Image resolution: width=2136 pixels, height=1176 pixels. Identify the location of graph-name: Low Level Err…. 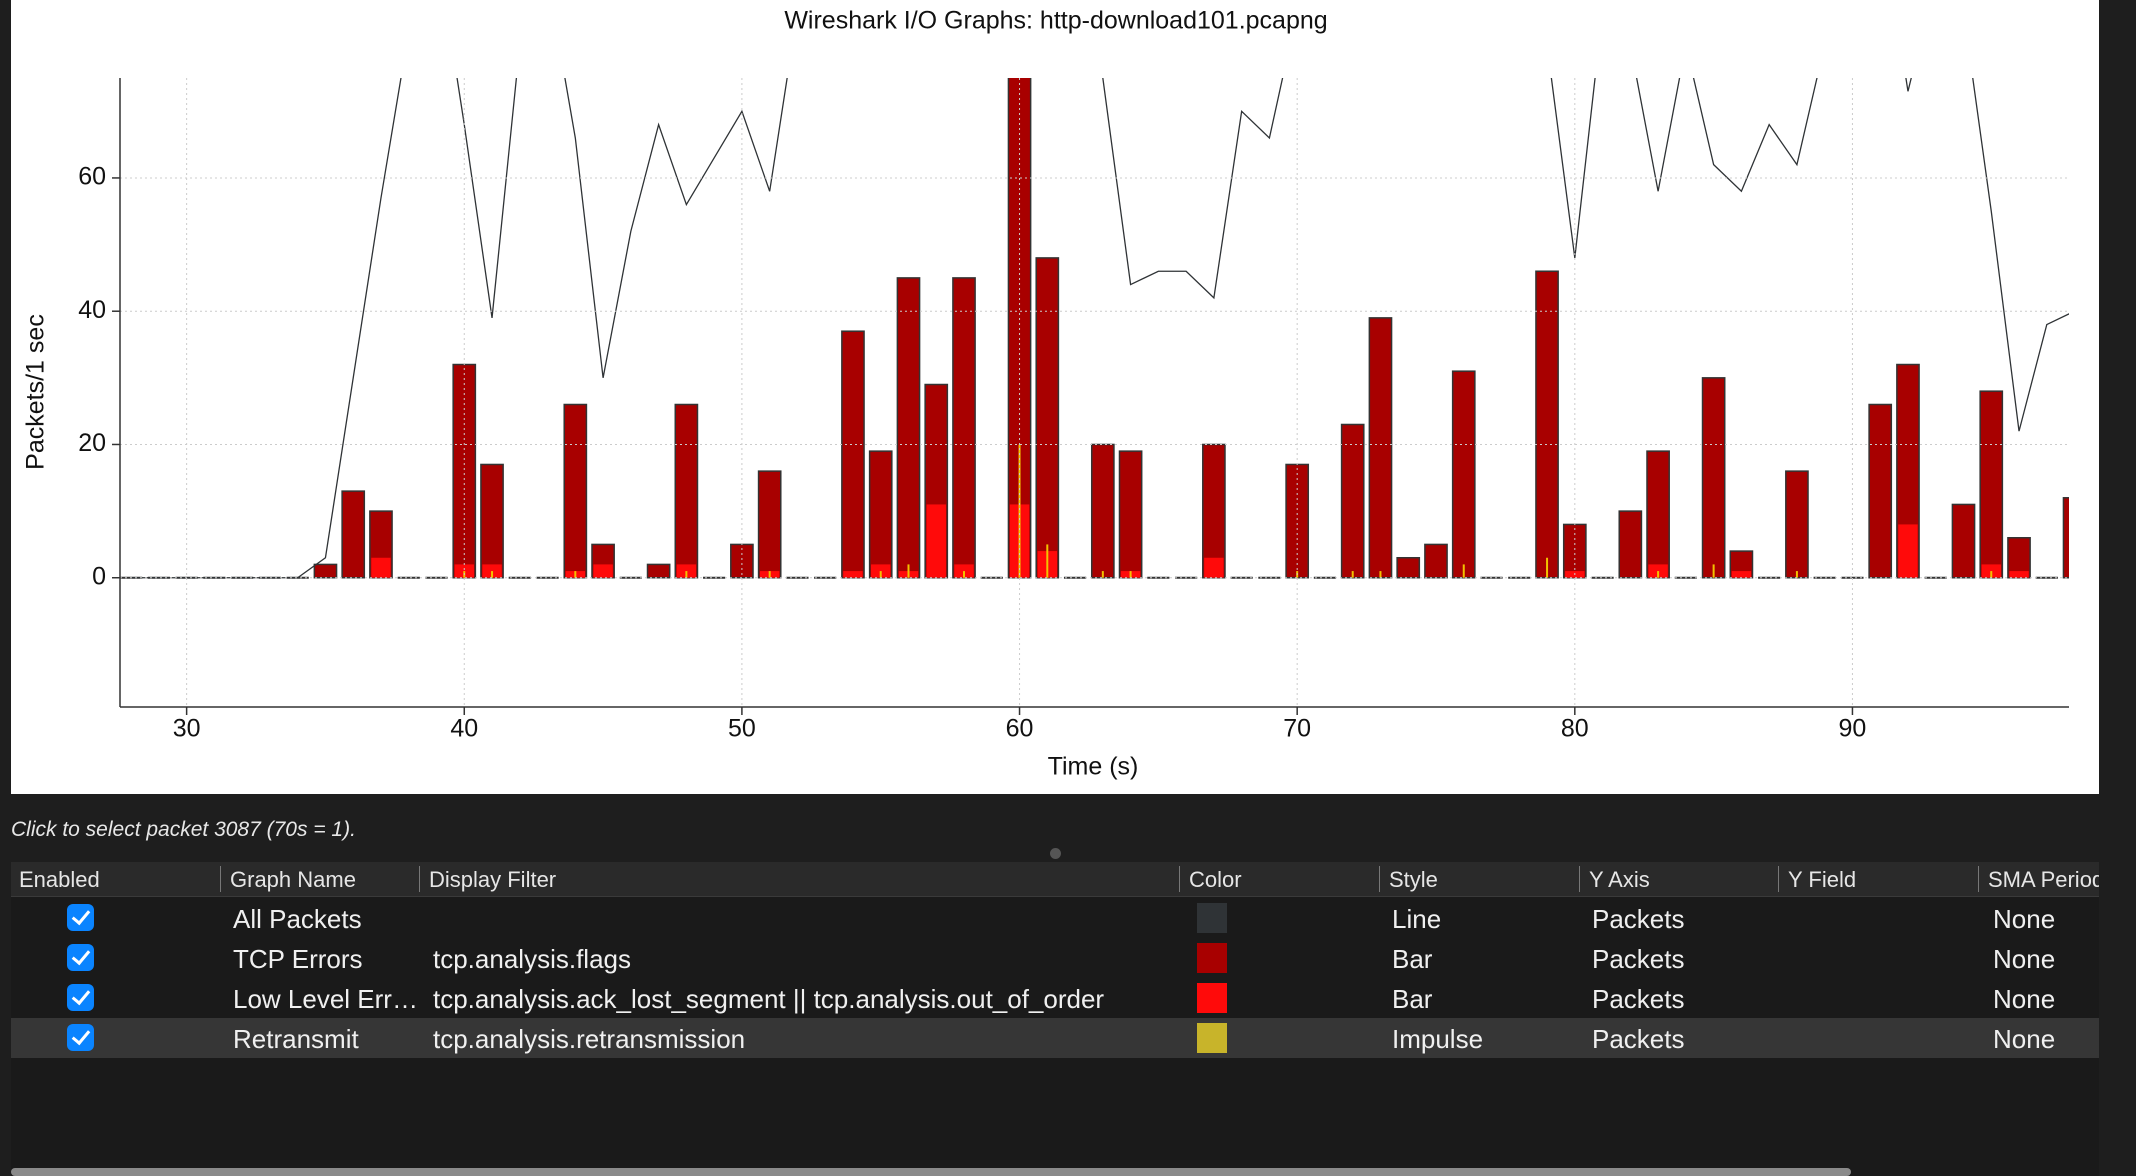
(325, 999).